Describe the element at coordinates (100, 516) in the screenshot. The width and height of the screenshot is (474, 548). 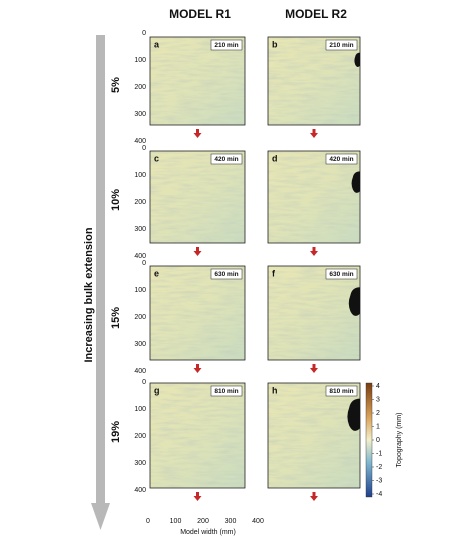
I see `arrow-head` at that location.